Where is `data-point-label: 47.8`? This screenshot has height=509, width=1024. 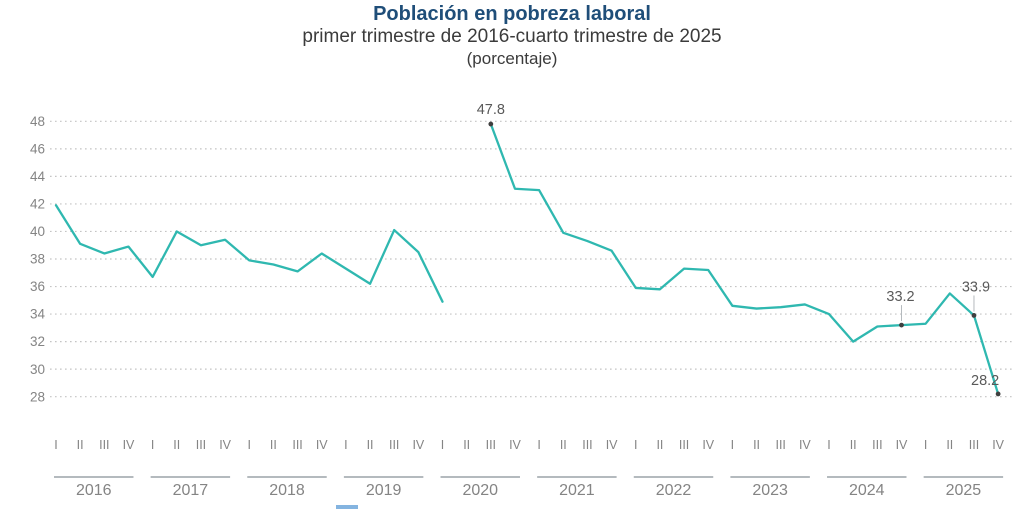 data-point-label: 47.8 is located at coordinates (491, 110).